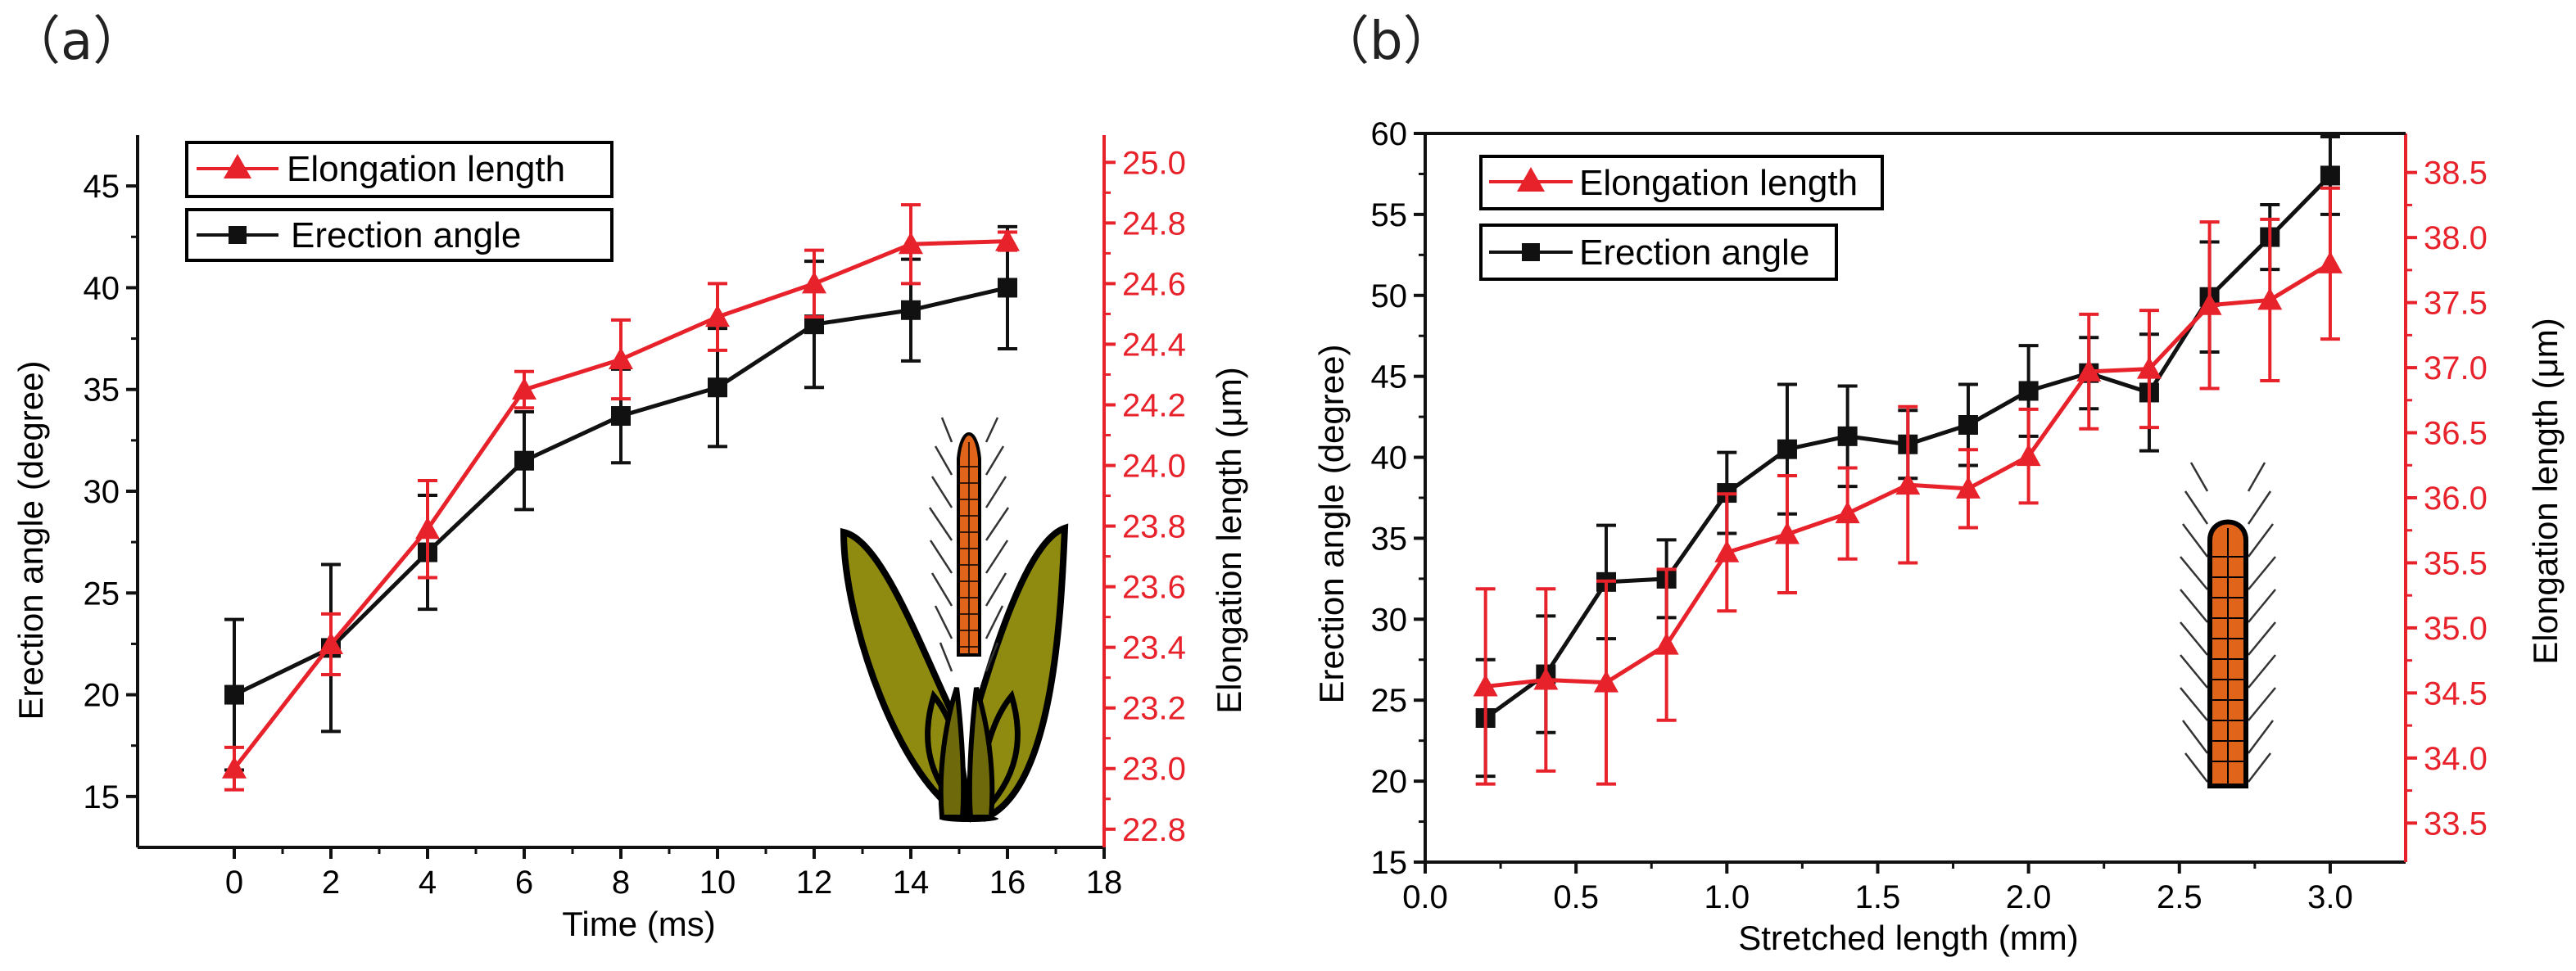 This screenshot has width=2576, height=971. I want to click on y-right-tick-label: 25.0, so click(1154, 163).